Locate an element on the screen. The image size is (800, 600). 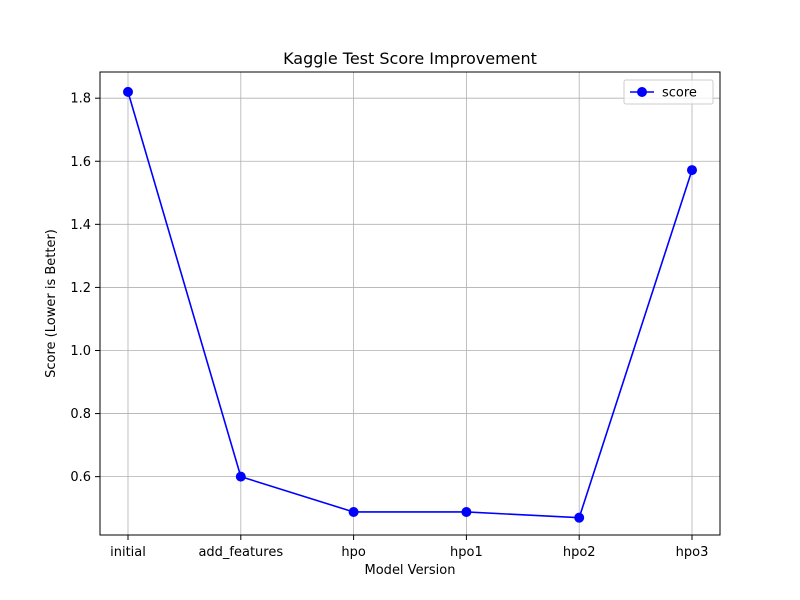
y-tick-label: 1.2 is located at coordinates (80, 288).